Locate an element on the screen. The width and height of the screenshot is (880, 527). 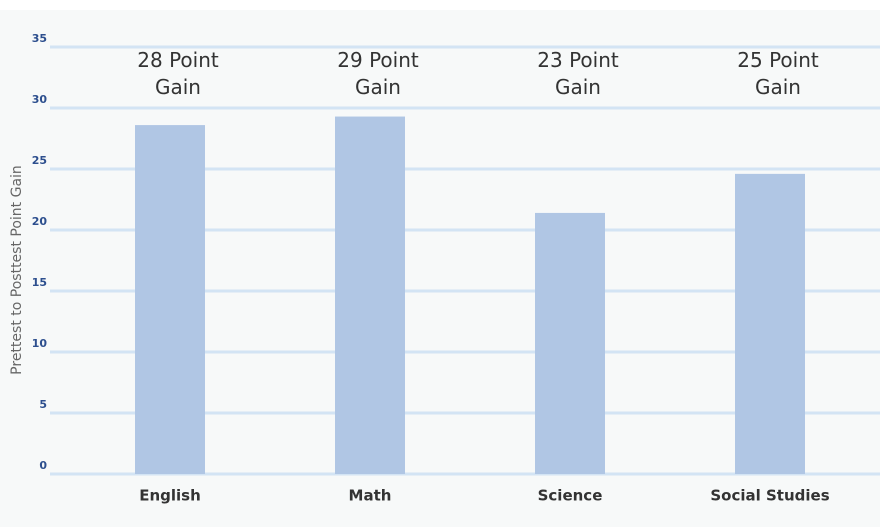
y-tick-label: 15 is located at coordinates (39, 282).